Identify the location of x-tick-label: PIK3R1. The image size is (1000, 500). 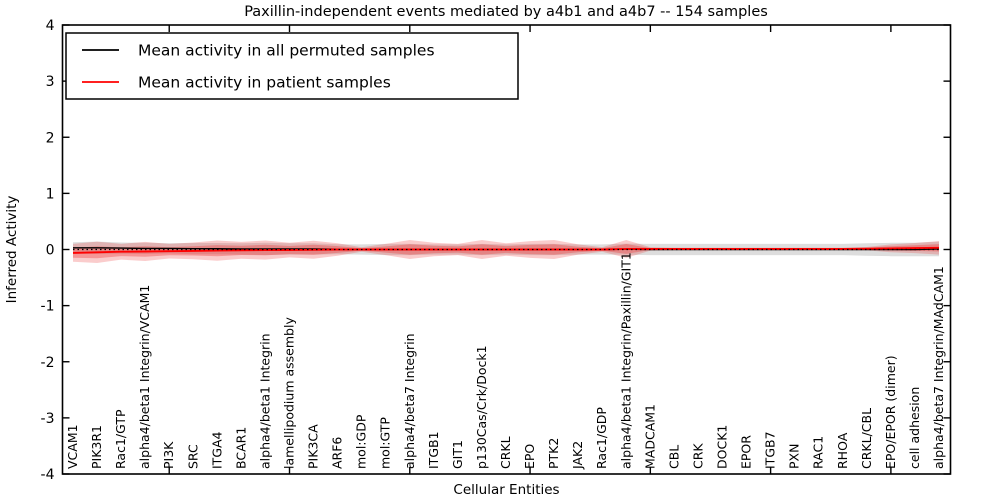
(96, 447).